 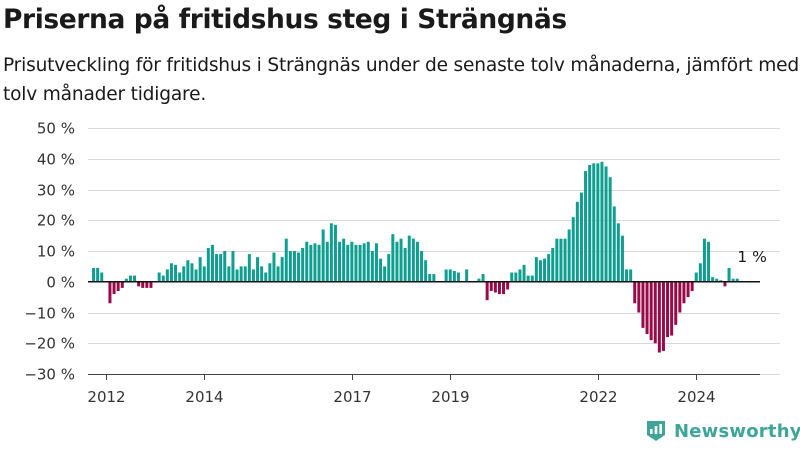 What do you see at coordinates (49, 344) in the screenshot?
I see `y-tick-label: −20 %` at bounding box center [49, 344].